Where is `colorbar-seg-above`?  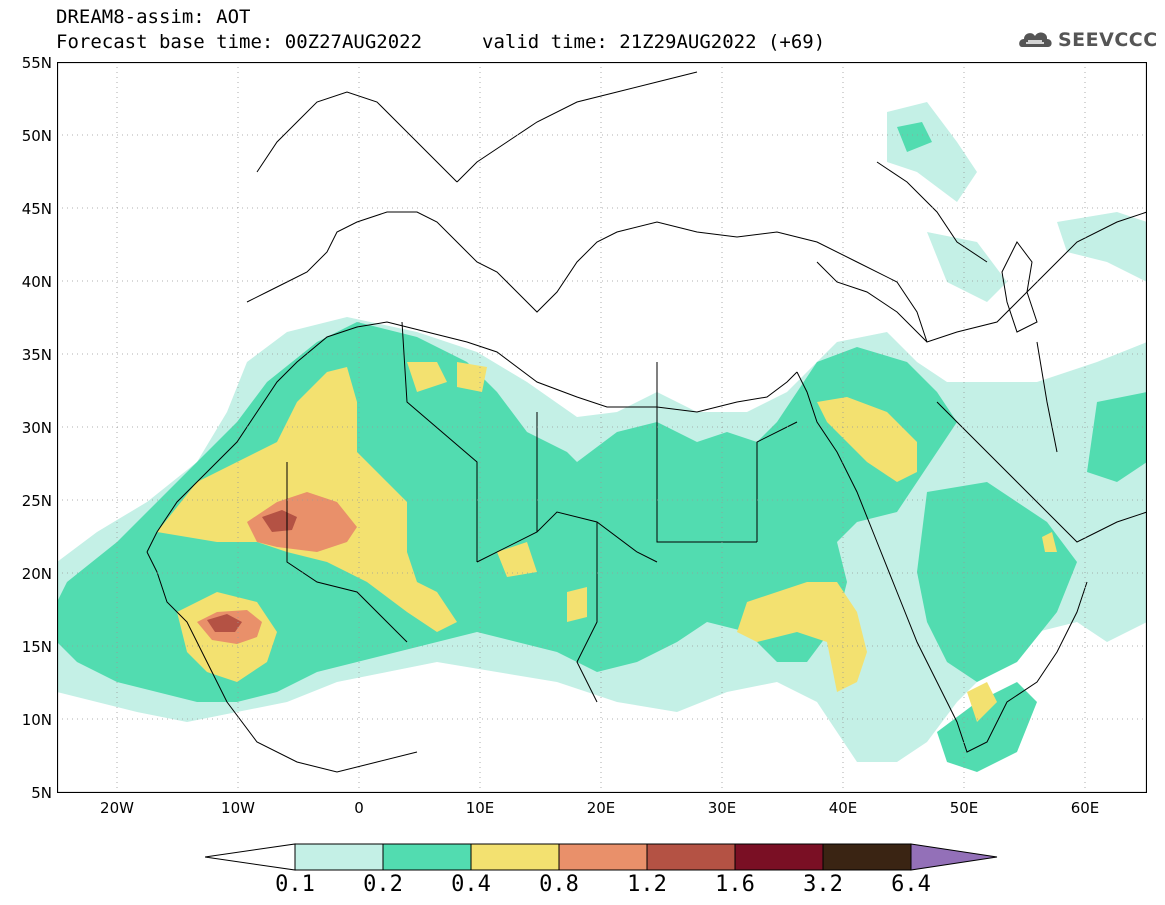 colorbar-seg-above is located at coordinates (954, 857).